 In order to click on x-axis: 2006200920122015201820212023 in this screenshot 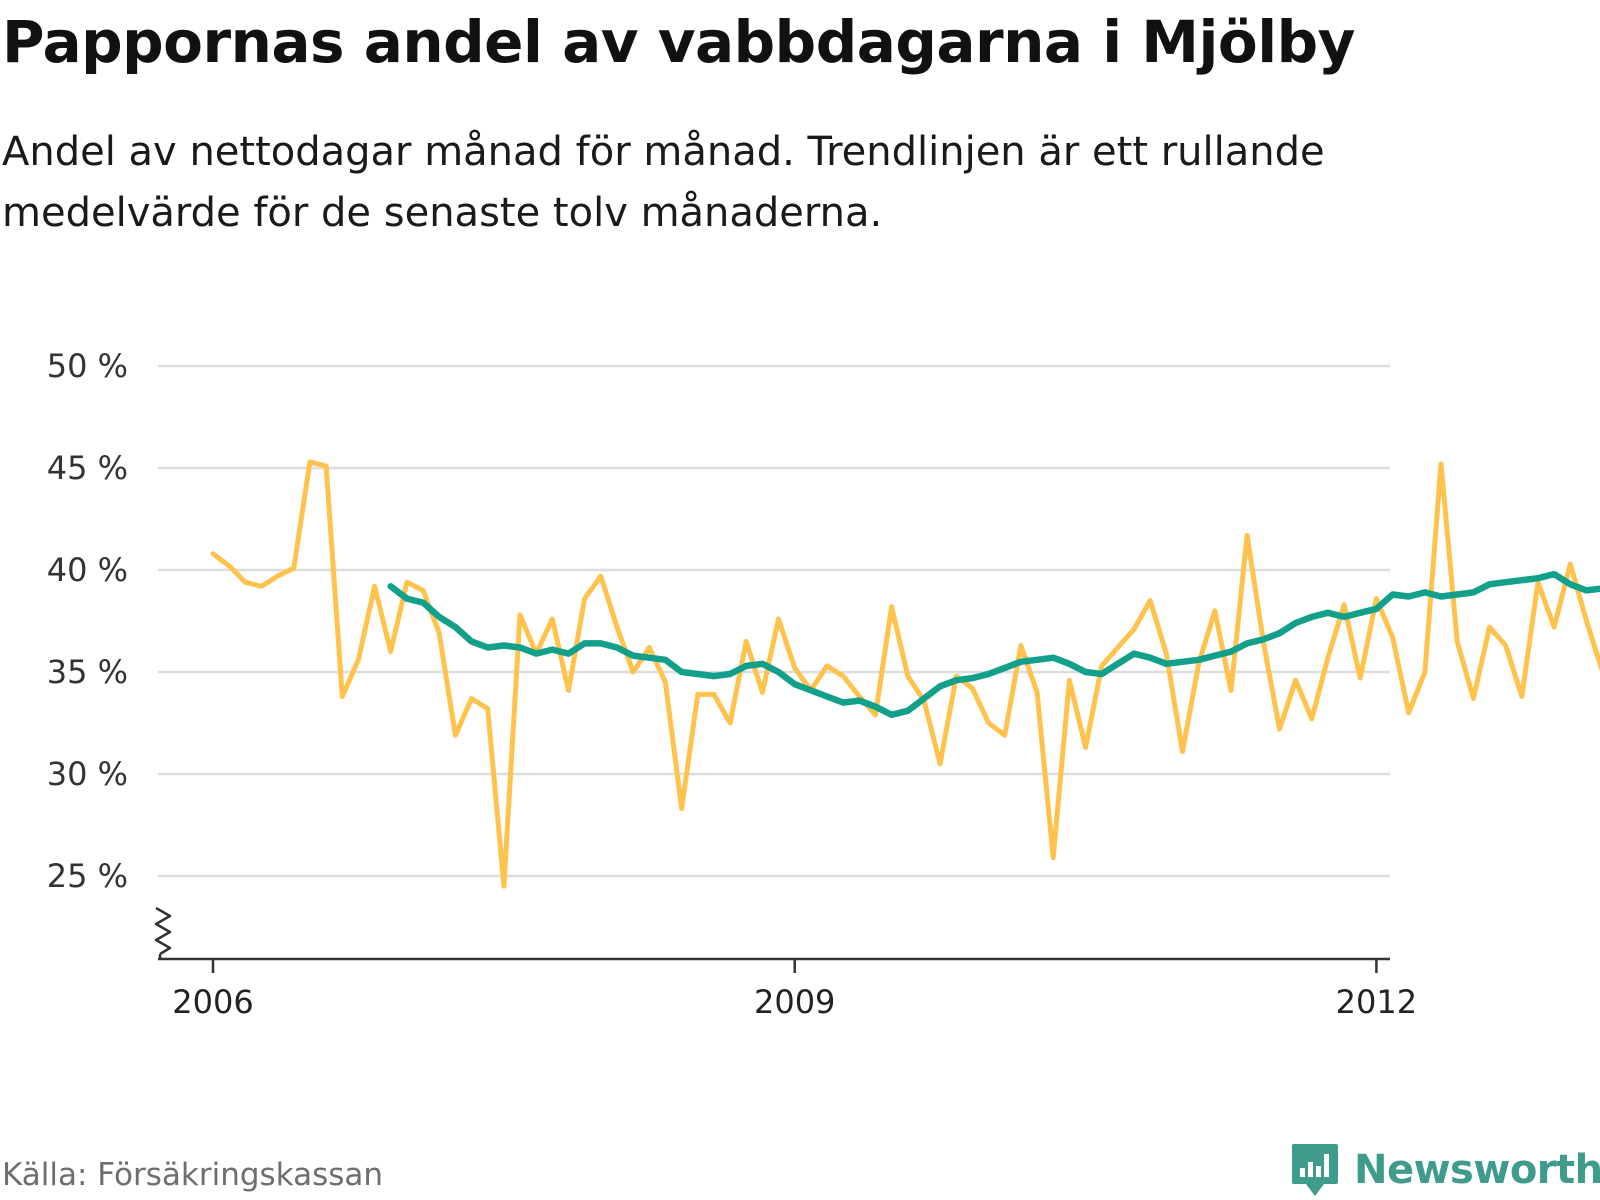, I will do `click(785, 963)`.